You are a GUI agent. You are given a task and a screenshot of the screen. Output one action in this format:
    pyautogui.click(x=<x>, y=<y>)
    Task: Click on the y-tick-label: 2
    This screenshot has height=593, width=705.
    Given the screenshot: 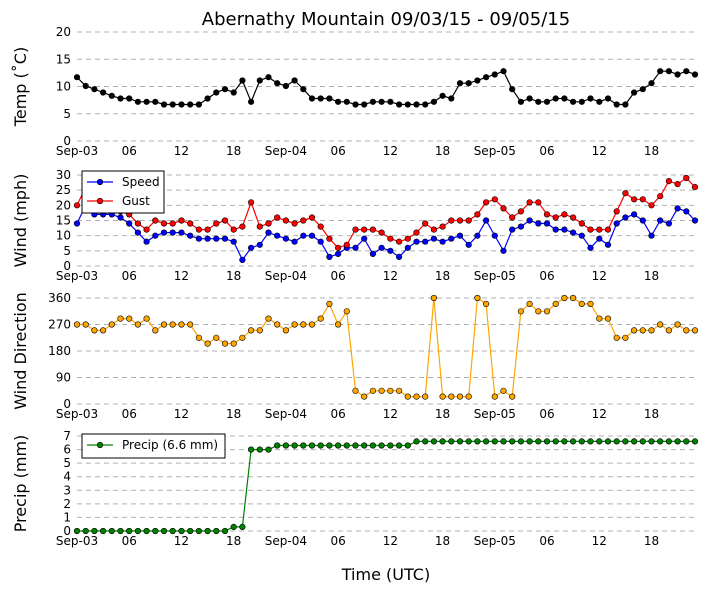 What is the action you would take?
    pyautogui.click(x=67, y=504)
    